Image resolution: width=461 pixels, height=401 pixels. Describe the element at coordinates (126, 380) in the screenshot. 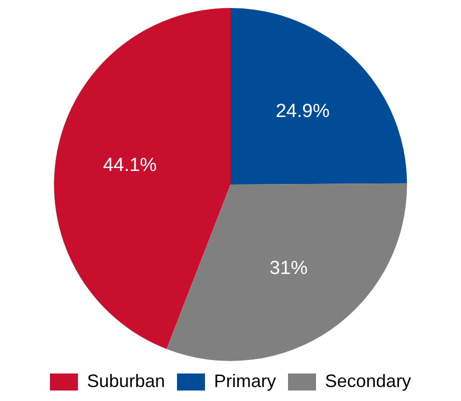

I see `legend-label: Suburban` at that location.